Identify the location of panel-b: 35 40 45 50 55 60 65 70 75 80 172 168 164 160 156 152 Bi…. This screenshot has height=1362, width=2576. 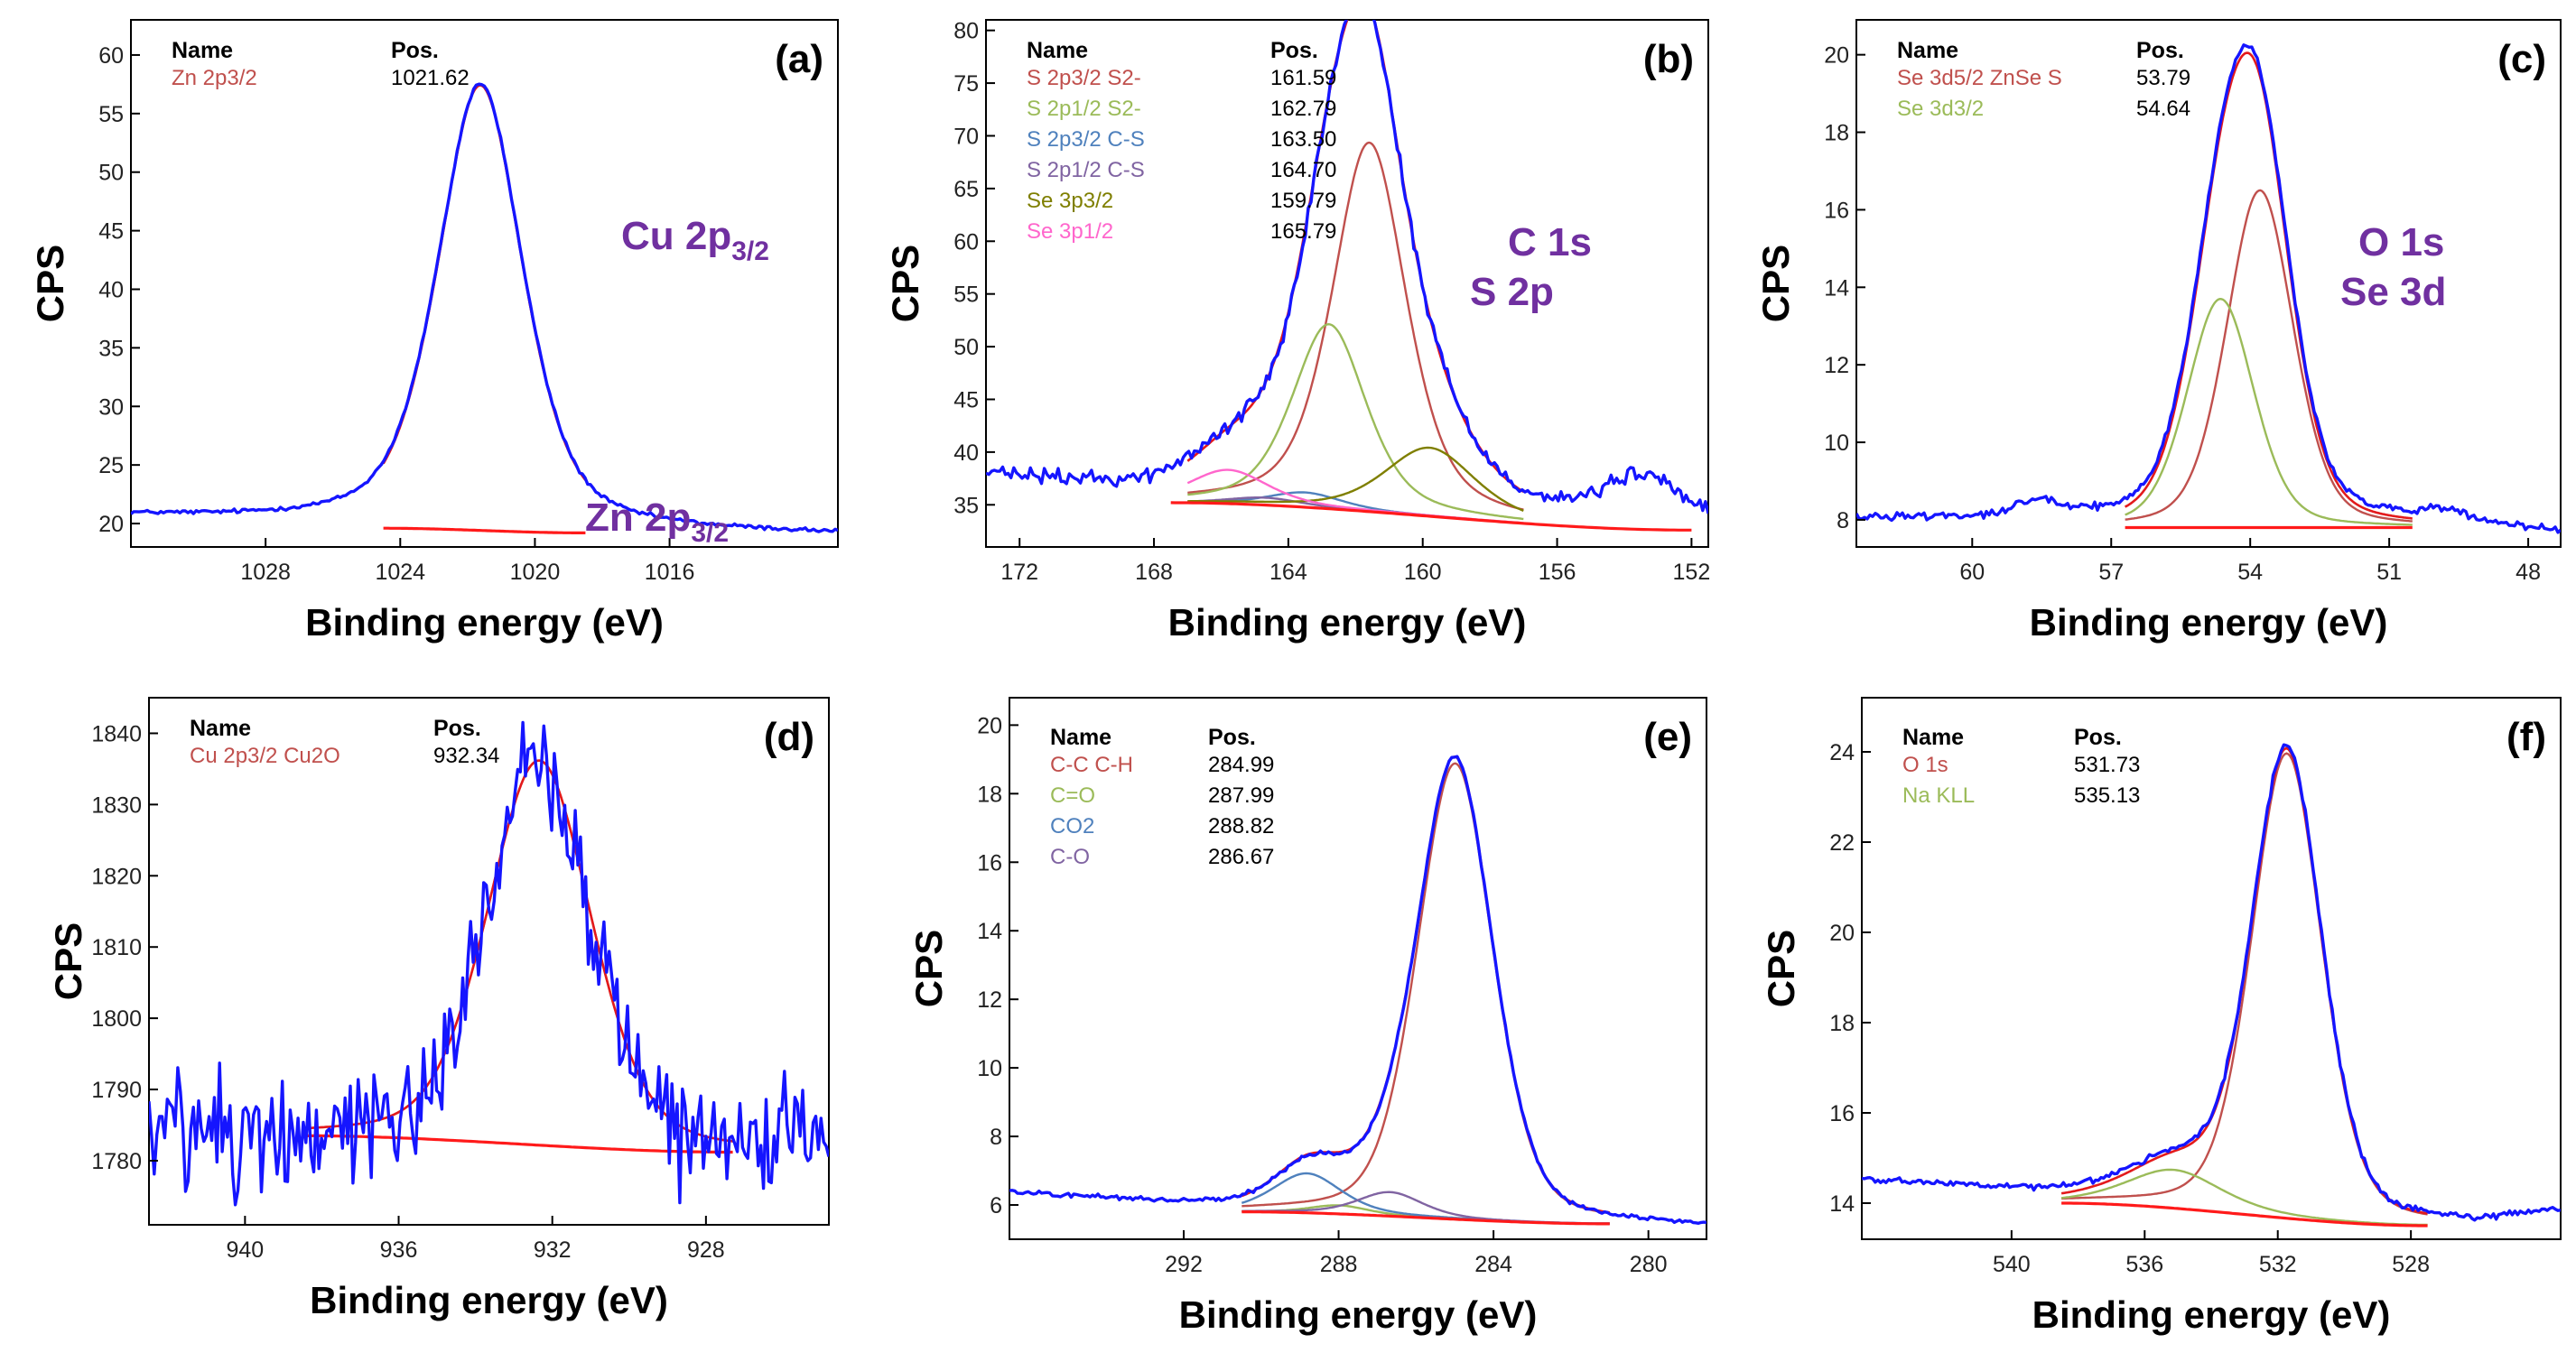
(1297, 331).